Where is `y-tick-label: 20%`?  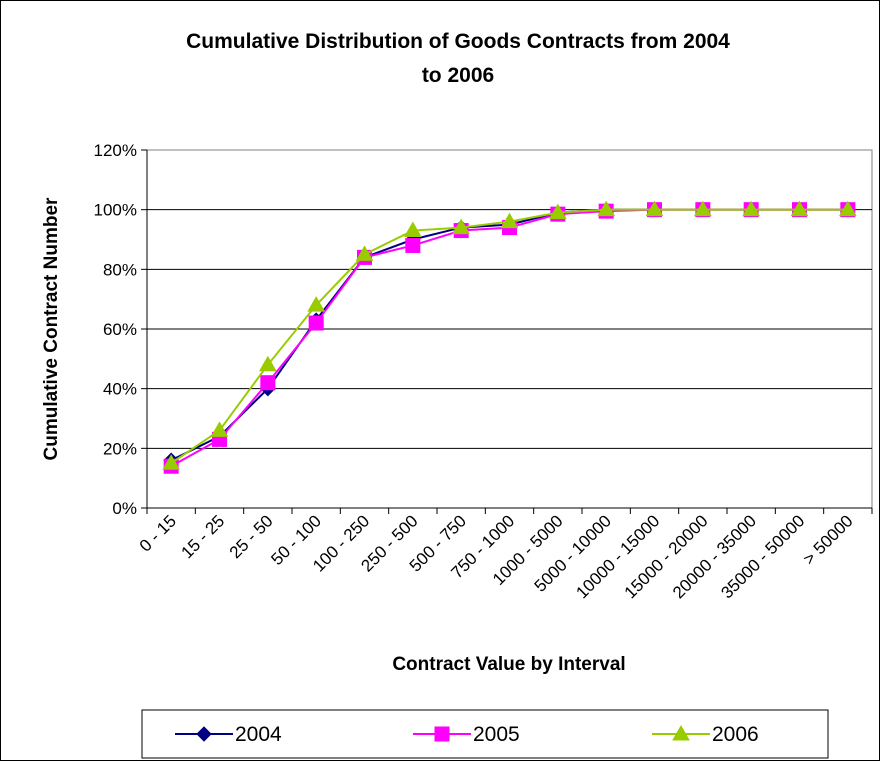 y-tick-label: 20% is located at coordinates (120, 448).